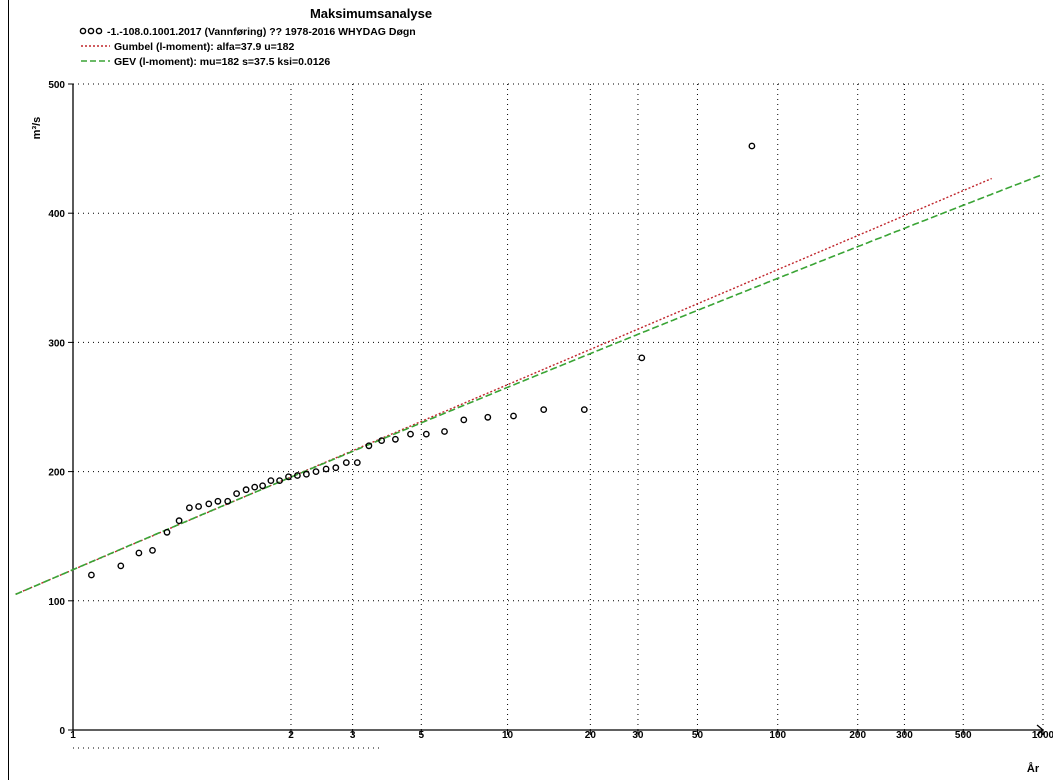 The width and height of the screenshot is (1053, 780). Describe the element at coordinates (591, 735) in the screenshot. I see `x-tick-label: 20` at that location.